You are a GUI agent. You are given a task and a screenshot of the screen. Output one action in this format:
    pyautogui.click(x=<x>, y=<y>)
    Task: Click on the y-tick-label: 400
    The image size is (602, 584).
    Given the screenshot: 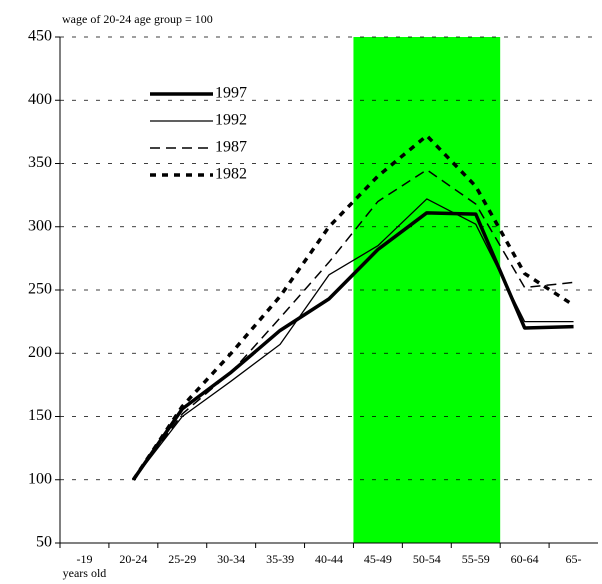 What is the action you would take?
    pyautogui.click(x=40, y=99)
    